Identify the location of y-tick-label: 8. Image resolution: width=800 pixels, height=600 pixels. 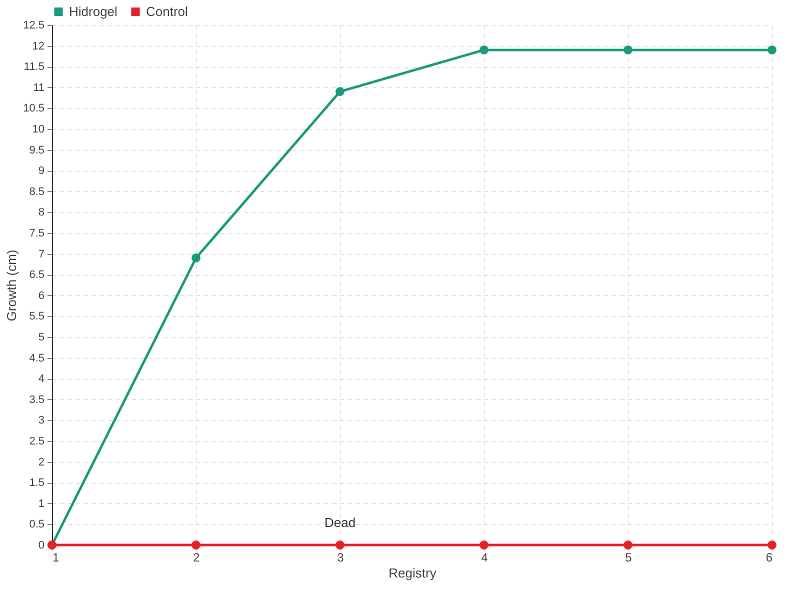
(41, 212).